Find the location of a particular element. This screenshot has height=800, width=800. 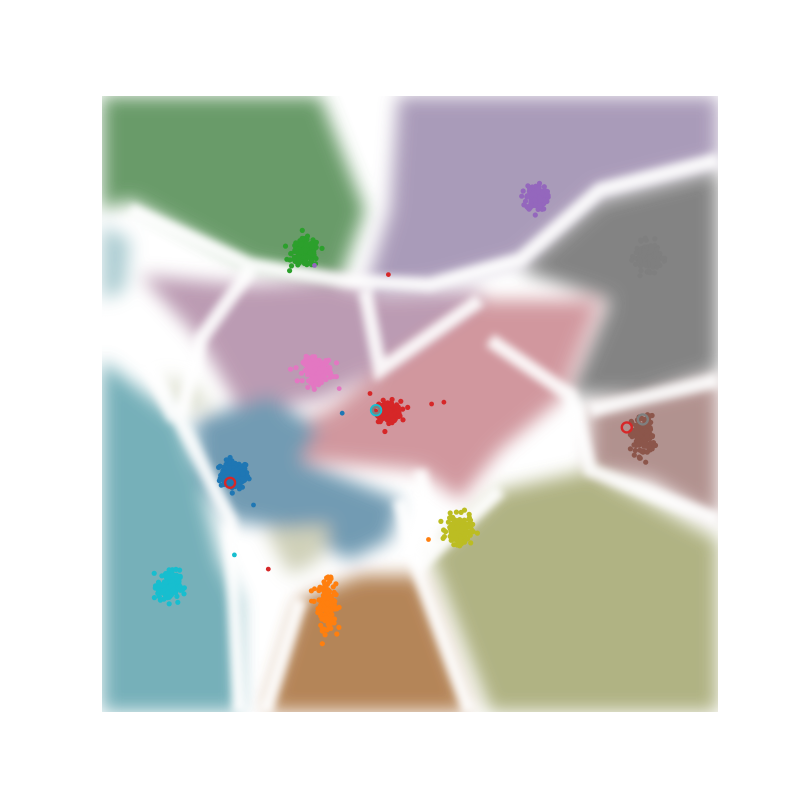

highlighted-points is located at coordinates (436, 446).